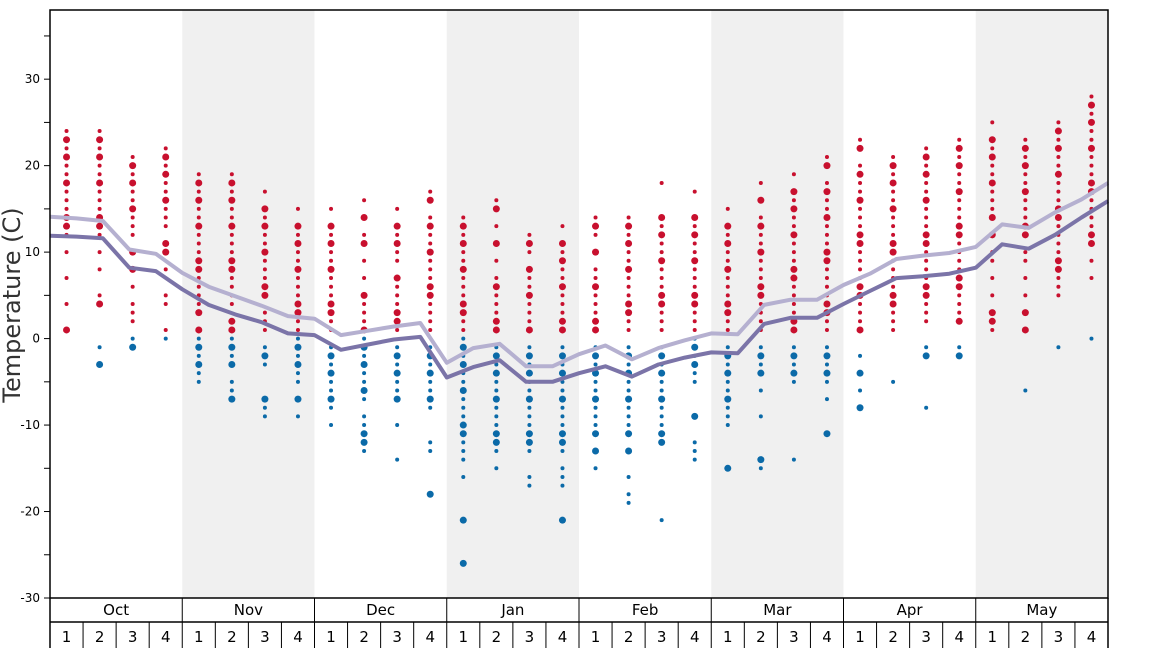 Image resolution: width=1168 pixels, height=648 pixels. I want to click on week-label: 1, so click(67, 637).